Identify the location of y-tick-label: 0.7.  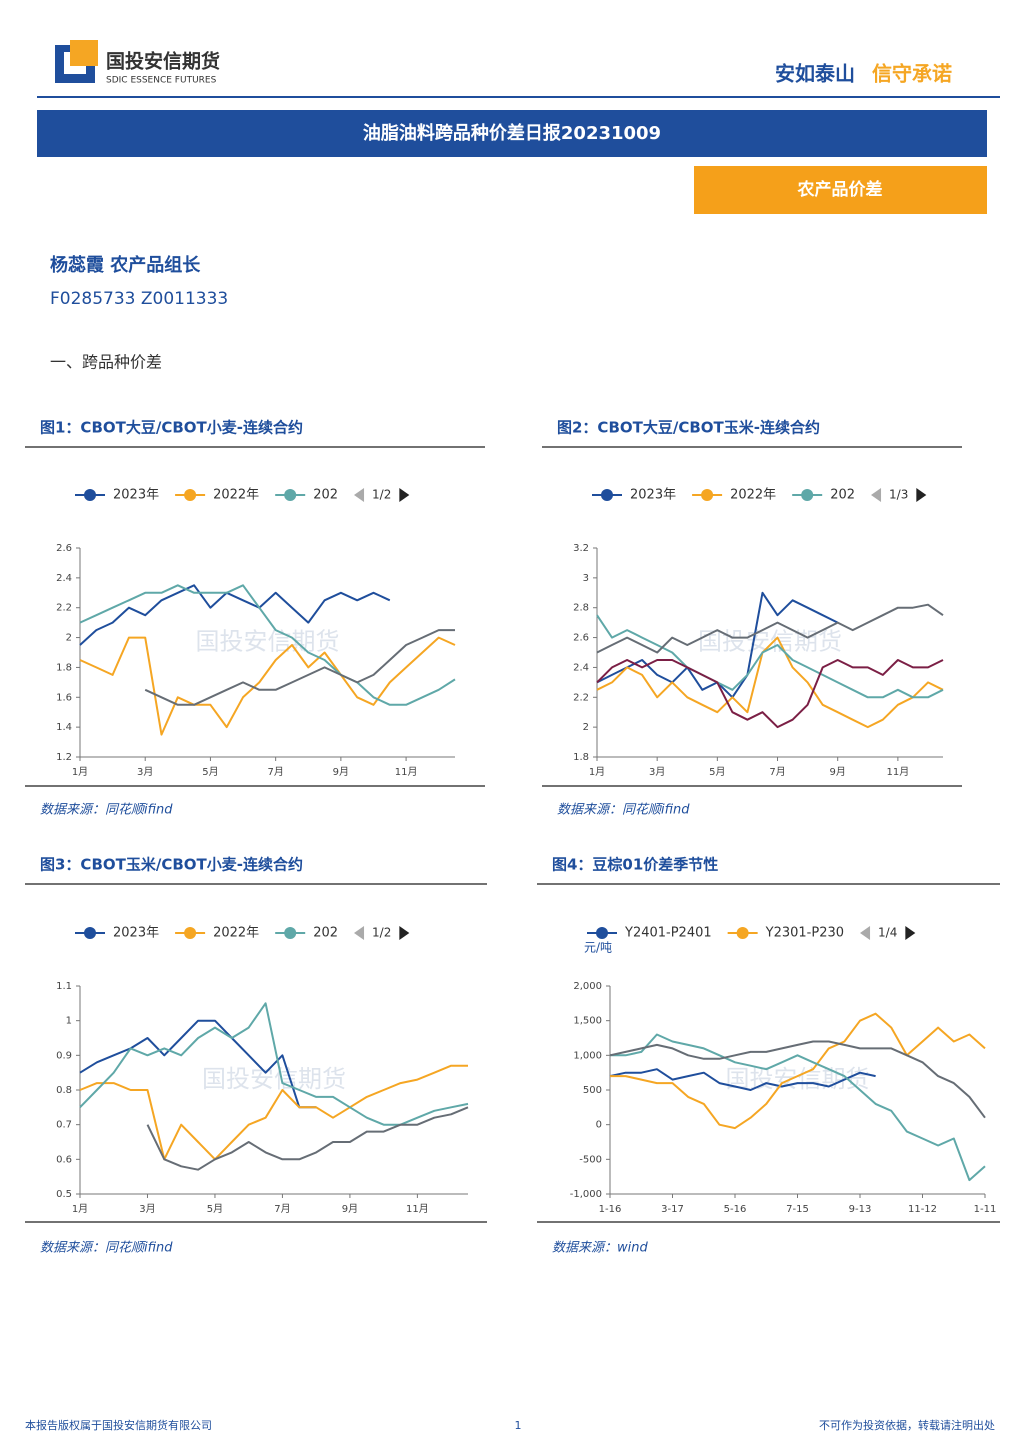
(64, 1125).